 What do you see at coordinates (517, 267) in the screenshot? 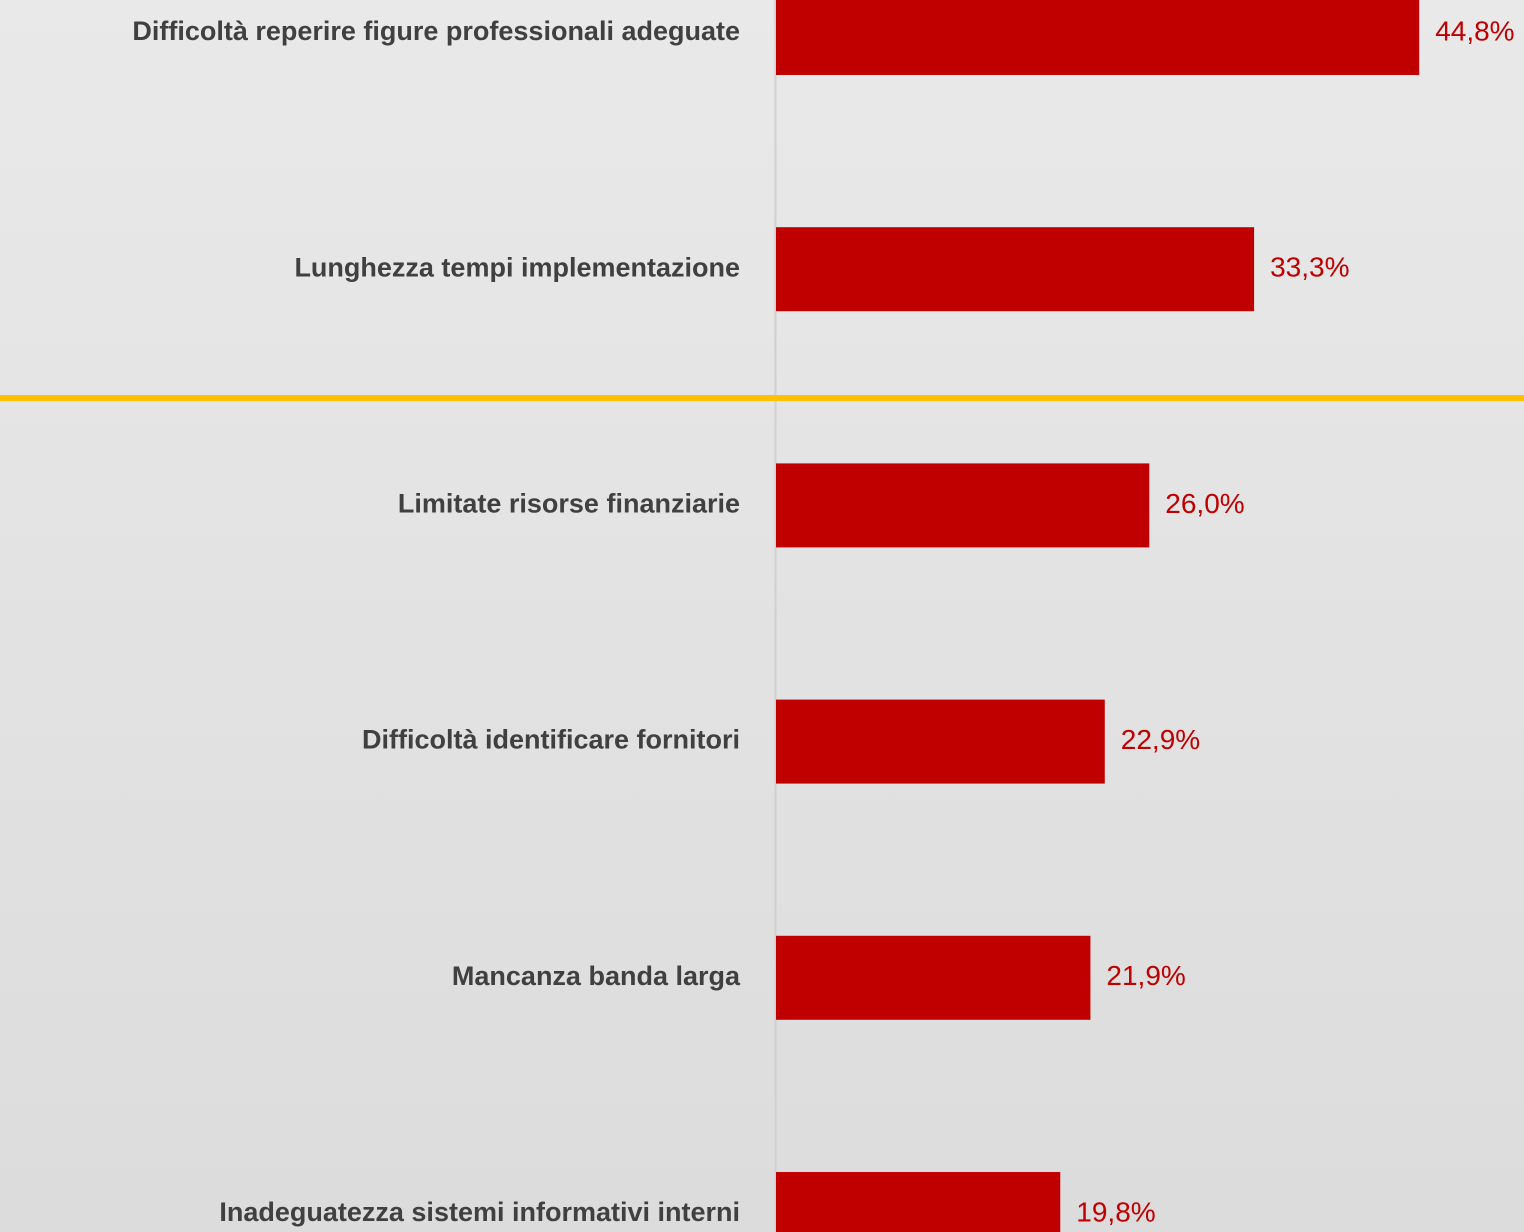
I see `category-label: Lunghezza tempi implementazione` at bounding box center [517, 267].